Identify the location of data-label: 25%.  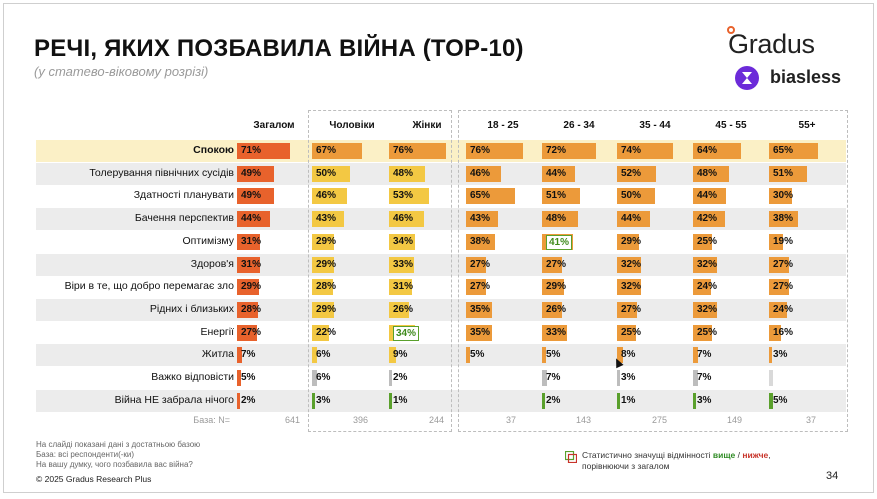
(707, 241).